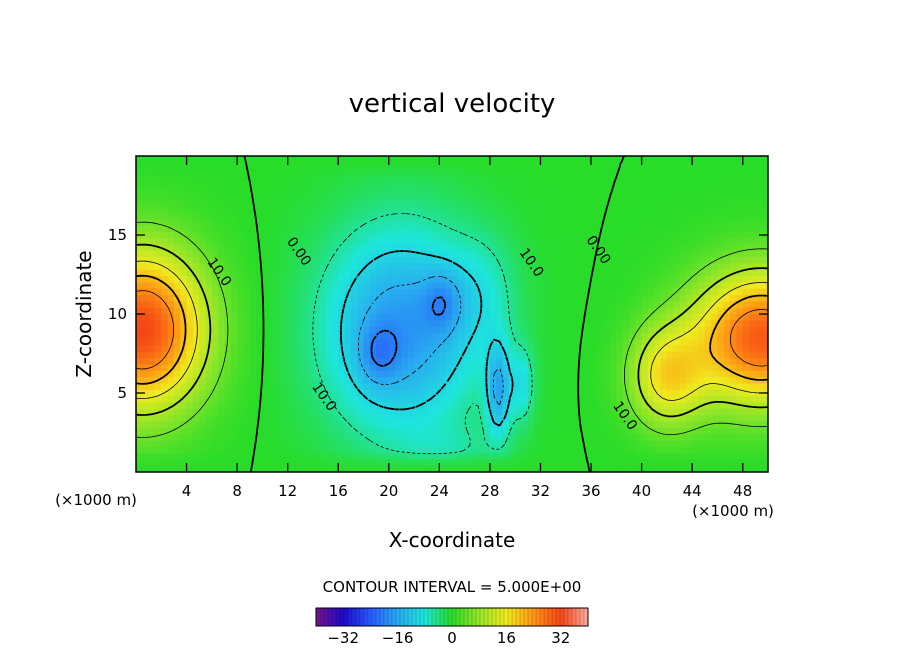 The image size is (904, 654). Describe the element at coordinates (452, 104) in the screenshot. I see `chart-title: vertical velocity` at that location.